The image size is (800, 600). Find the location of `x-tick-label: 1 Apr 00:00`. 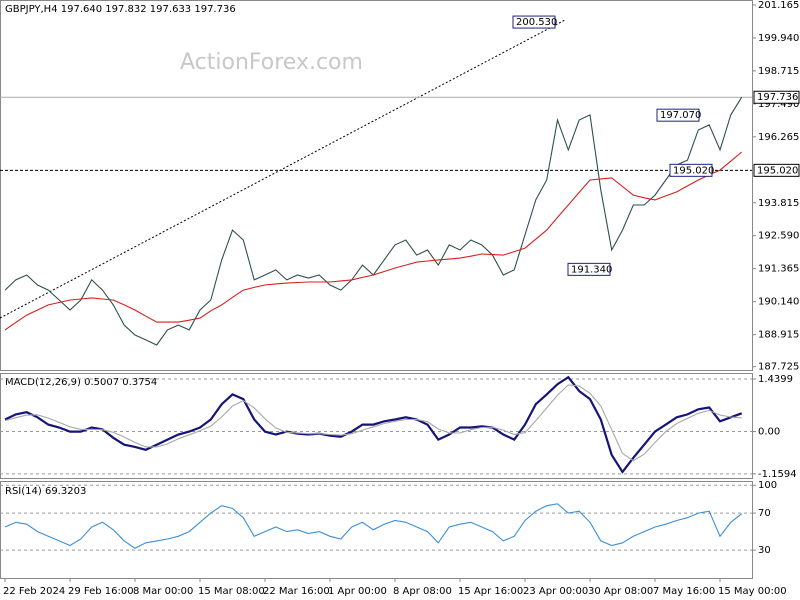

x-tick-label: 1 Apr 00:00 is located at coordinates (357, 591).